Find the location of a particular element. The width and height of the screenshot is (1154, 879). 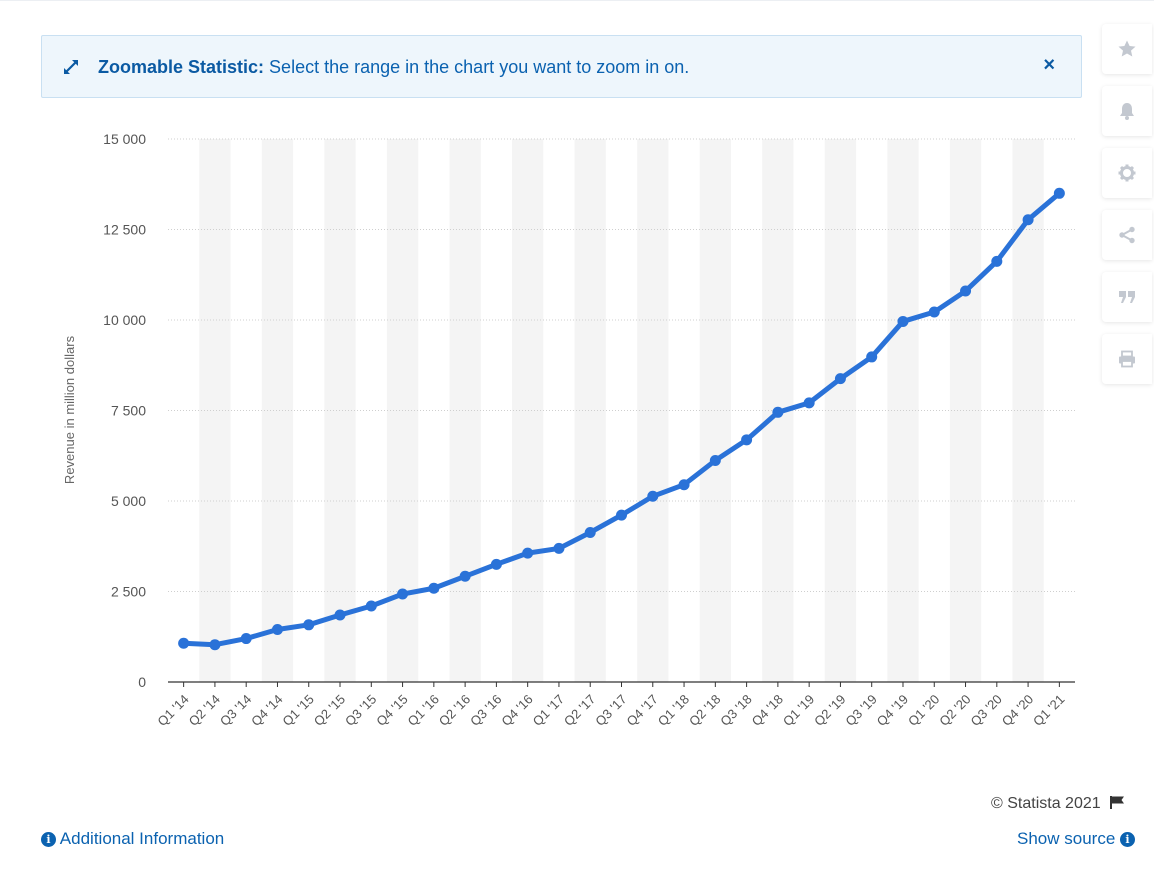

side-toolbar is located at coordinates (1128, 210).